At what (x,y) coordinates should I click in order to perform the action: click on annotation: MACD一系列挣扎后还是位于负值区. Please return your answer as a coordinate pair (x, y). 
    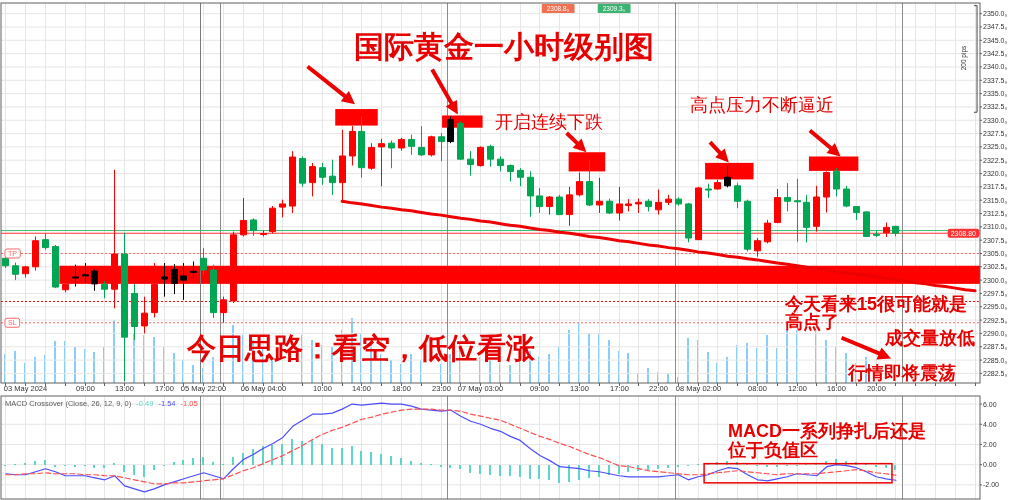
    Looking at the image, I should click on (826, 440).